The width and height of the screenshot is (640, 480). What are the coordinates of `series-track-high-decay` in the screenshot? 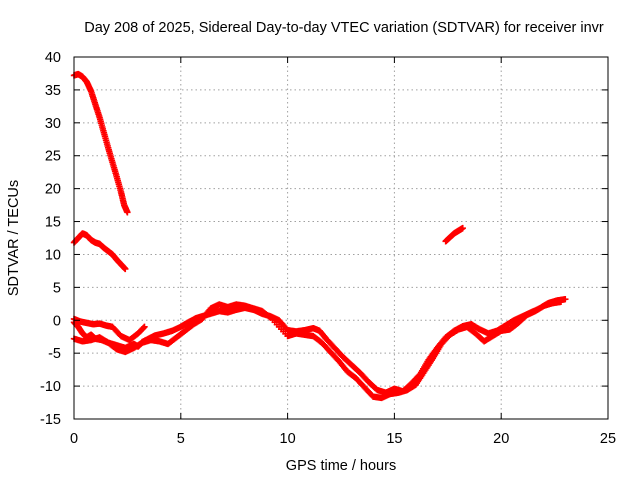 It's located at (100, 143).